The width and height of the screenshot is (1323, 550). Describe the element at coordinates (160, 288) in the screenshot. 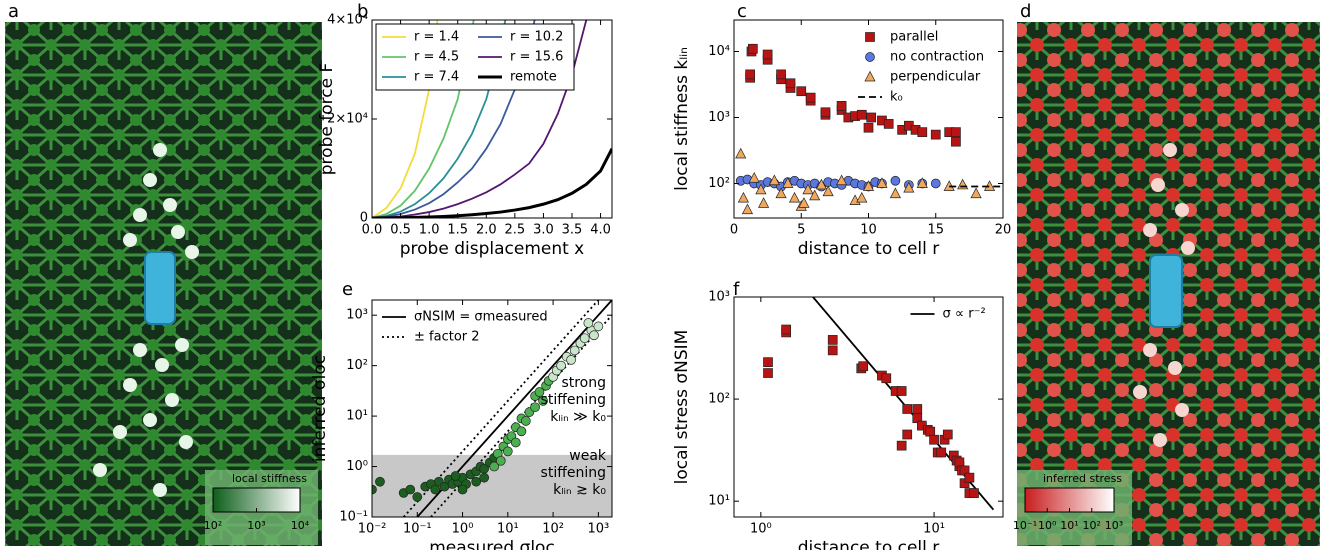

I see `cell` at that location.